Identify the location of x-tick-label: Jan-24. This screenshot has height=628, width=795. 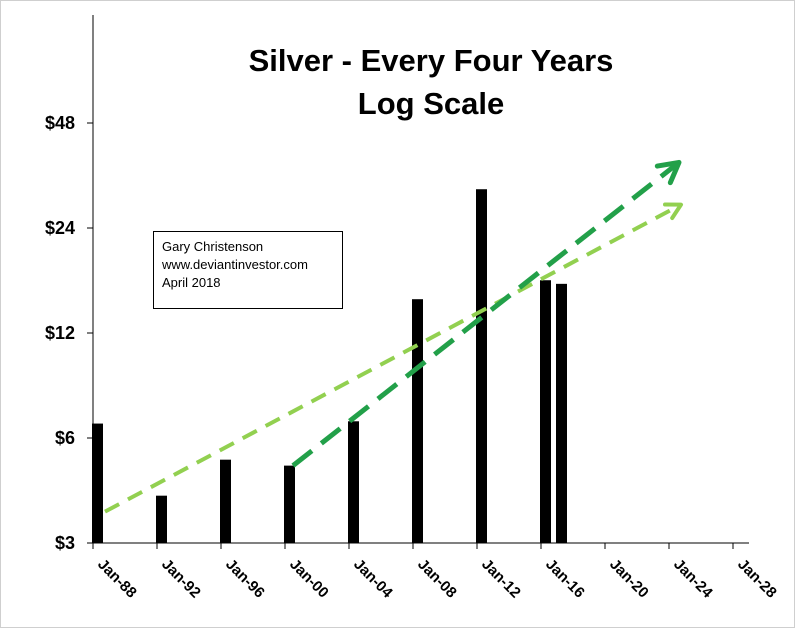
(693, 579).